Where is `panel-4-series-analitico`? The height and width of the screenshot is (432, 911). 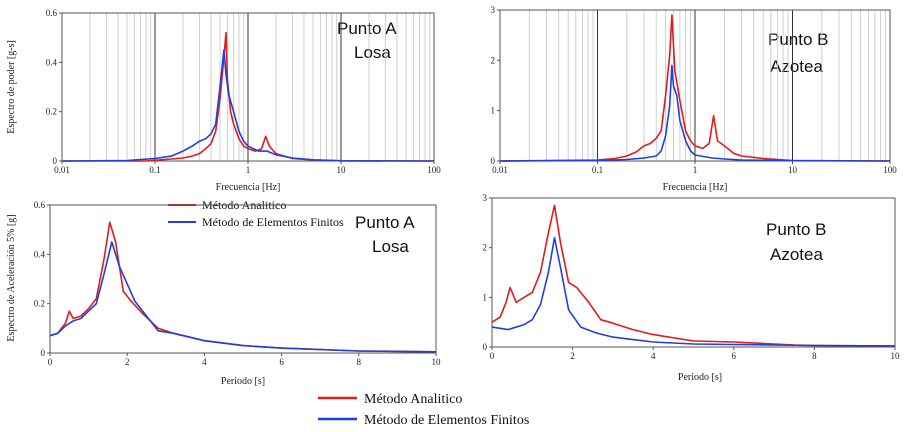
panel-4-series-analitico is located at coordinates (693, 275).